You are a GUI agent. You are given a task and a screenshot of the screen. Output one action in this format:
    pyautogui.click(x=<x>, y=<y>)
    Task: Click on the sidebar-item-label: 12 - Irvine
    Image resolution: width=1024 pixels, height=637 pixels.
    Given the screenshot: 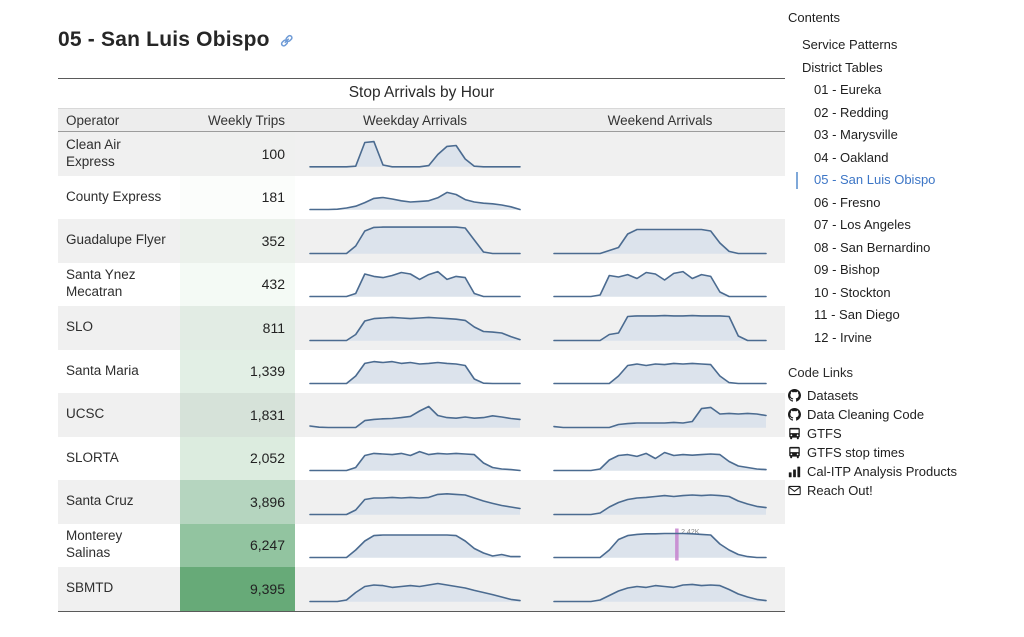 What is the action you would take?
    pyautogui.click(x=843, y=337)
    